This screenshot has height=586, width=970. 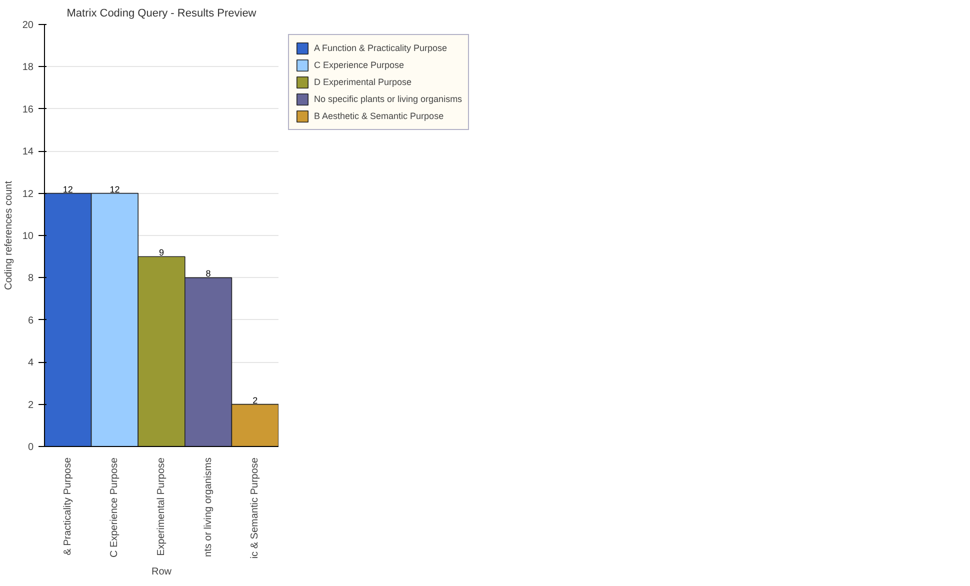 What do you see at coordinates (28, 236) in the screenshot?
I see `y-tick-label: 10` at bounding box center [28, 236].